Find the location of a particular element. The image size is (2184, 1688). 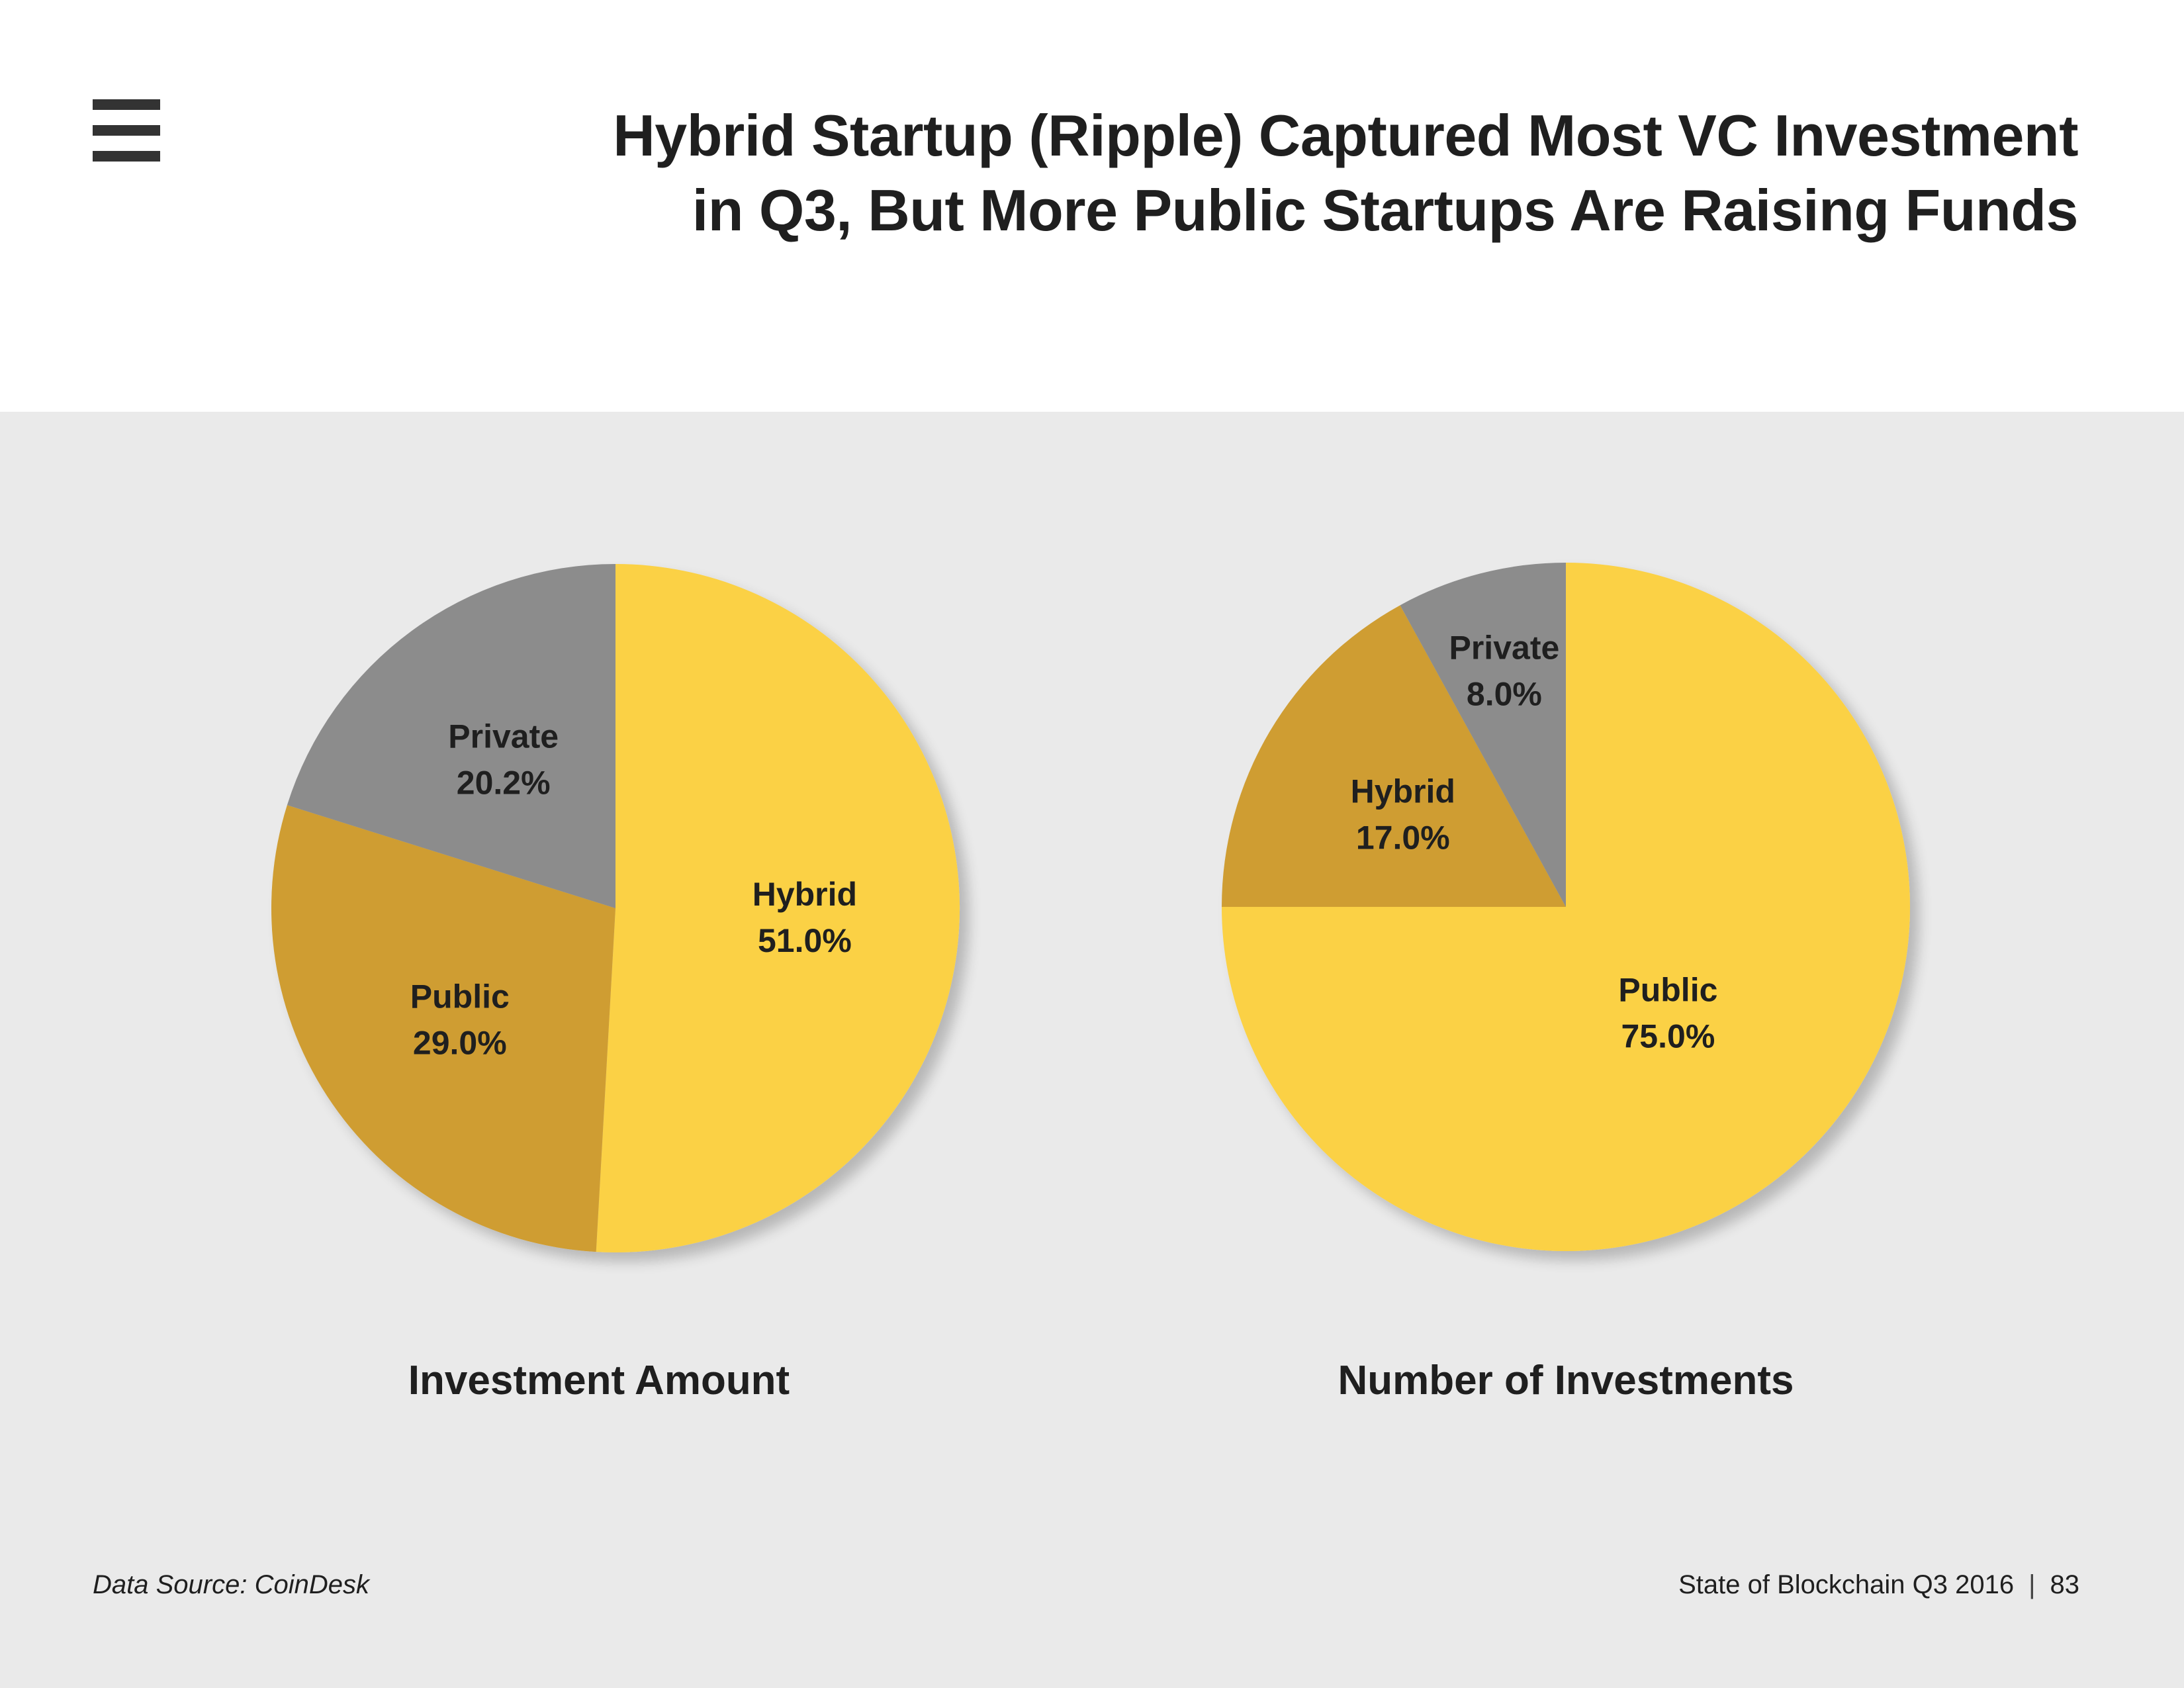

chart-title-number-of-investments: Number of Investments is located at coordinates (1566, 1380).